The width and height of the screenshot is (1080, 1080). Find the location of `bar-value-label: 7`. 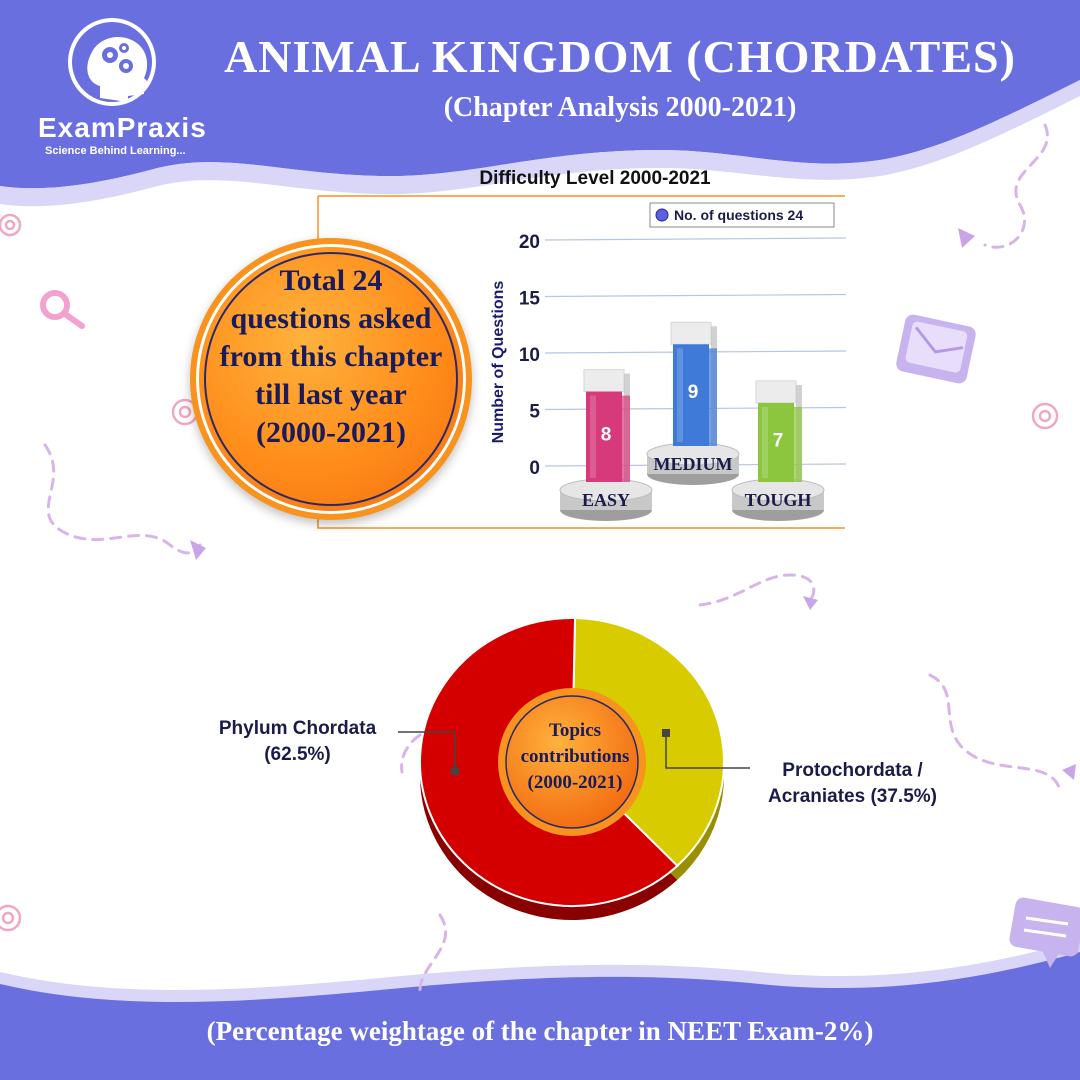

bar-value-label: 7 is located at coordinates (778, 440).